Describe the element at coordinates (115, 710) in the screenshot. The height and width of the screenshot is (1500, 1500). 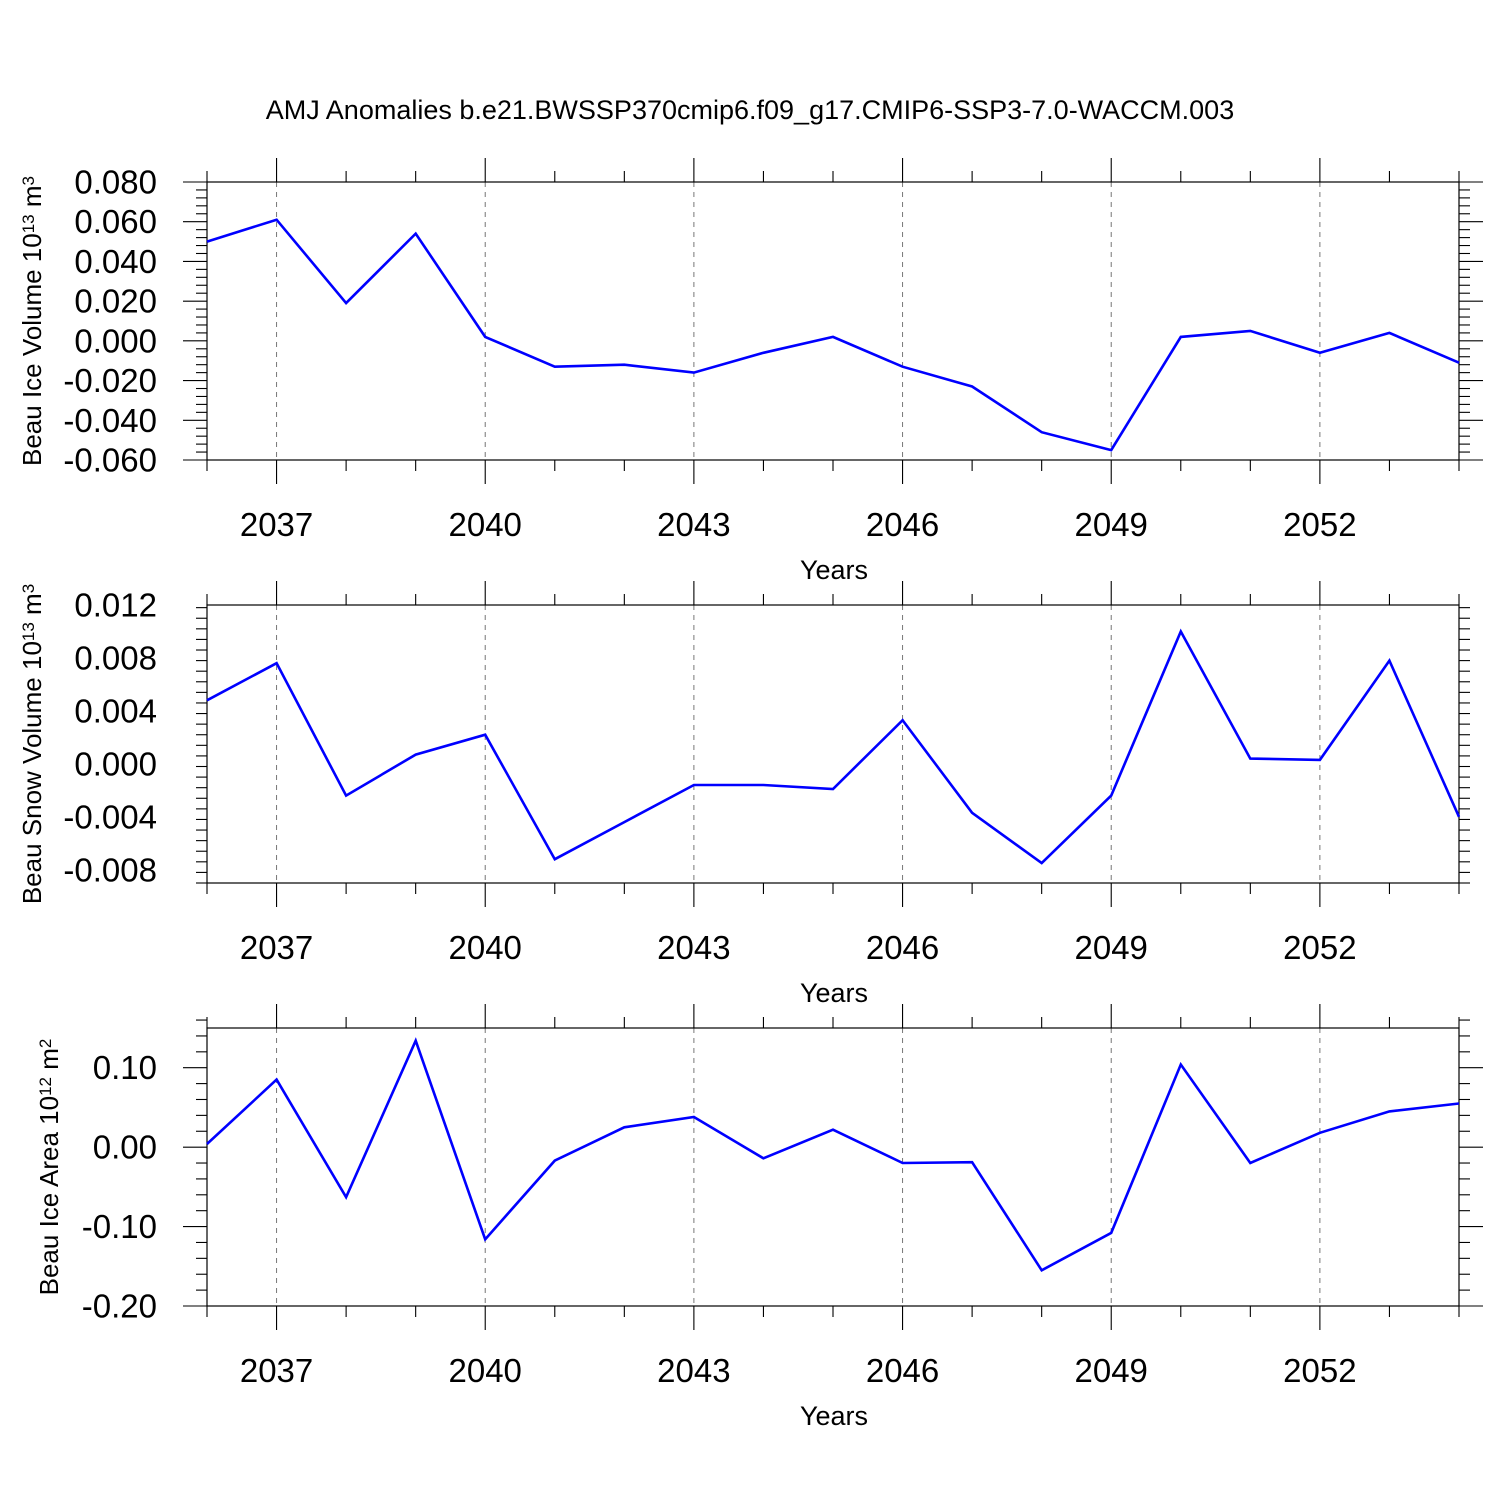
I see `y-tick-label: 0.004` at that location.